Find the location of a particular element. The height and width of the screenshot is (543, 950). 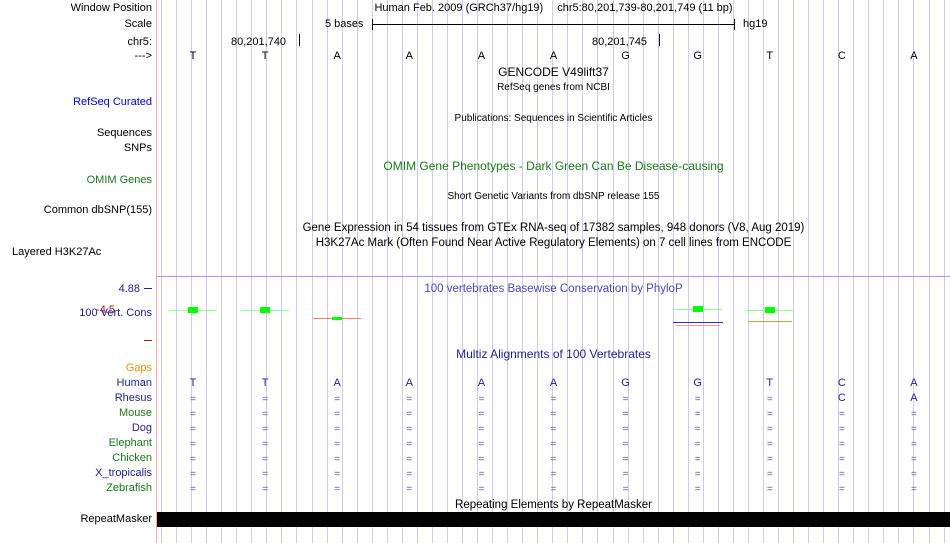

track-desc-multiz: Multiz Alignments of 100 Vertebrates is located at coordinates (553, 354).